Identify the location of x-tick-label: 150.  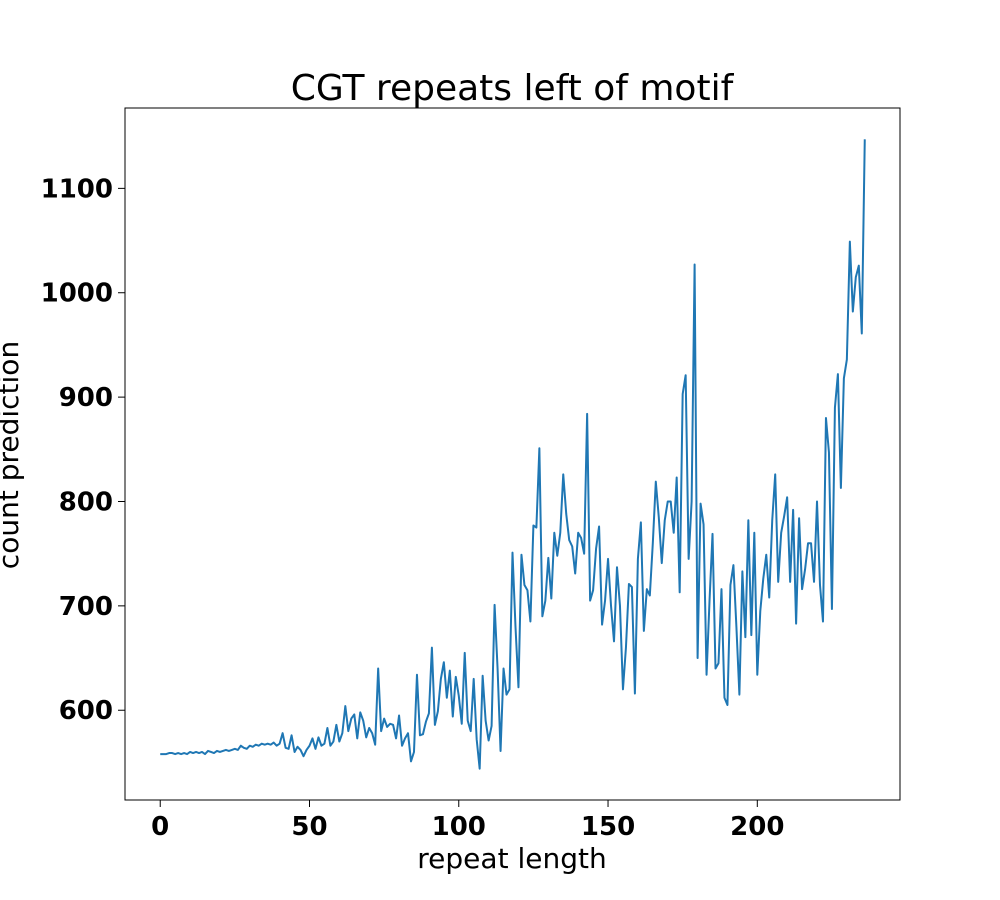
(608, 827).